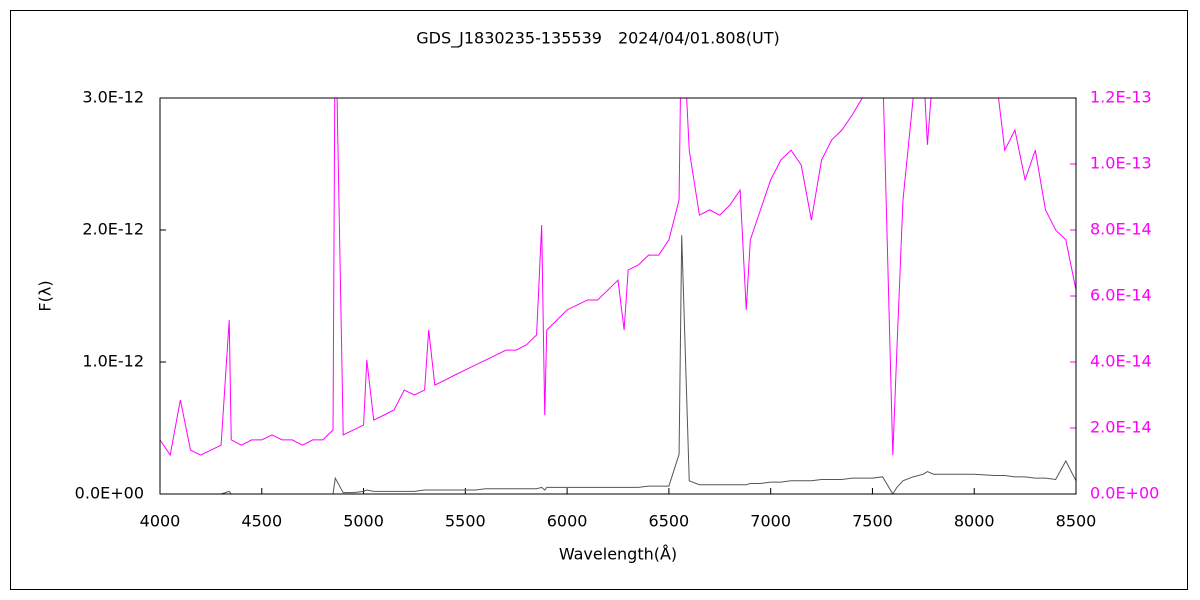 The image size is (1200, 600). What do you see at coordinates (1076, 521) in the screenshot?
I see `x-tick-label: 8500` at bounding box center [1076, 521].